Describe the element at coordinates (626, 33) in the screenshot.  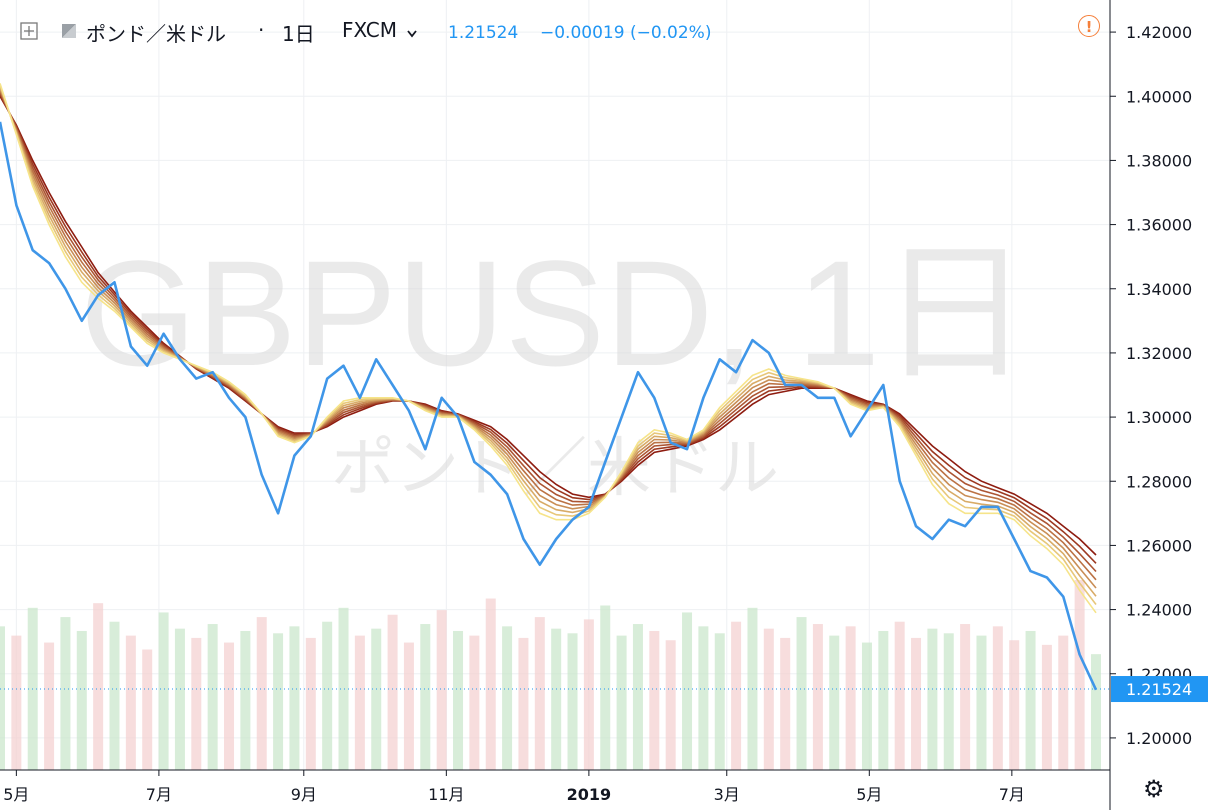
I see `price-change: −0.00019 (−0.02%)` at that location.